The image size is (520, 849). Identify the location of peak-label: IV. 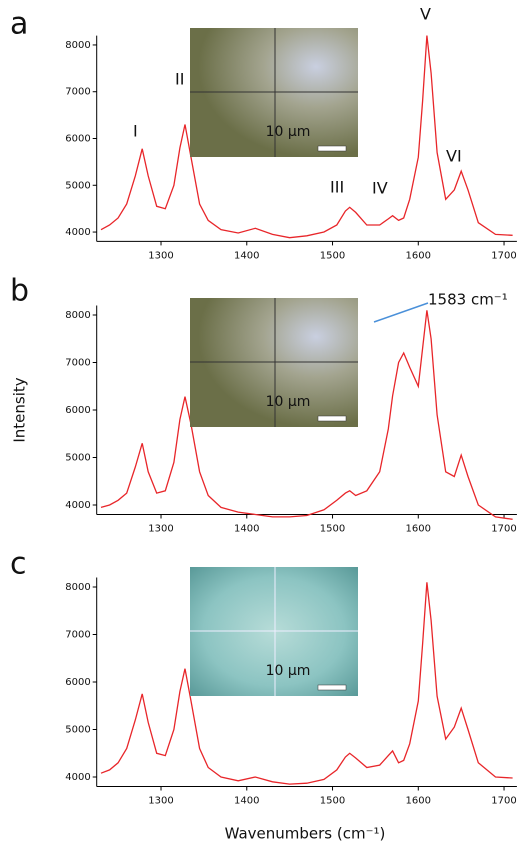
(380, 188).